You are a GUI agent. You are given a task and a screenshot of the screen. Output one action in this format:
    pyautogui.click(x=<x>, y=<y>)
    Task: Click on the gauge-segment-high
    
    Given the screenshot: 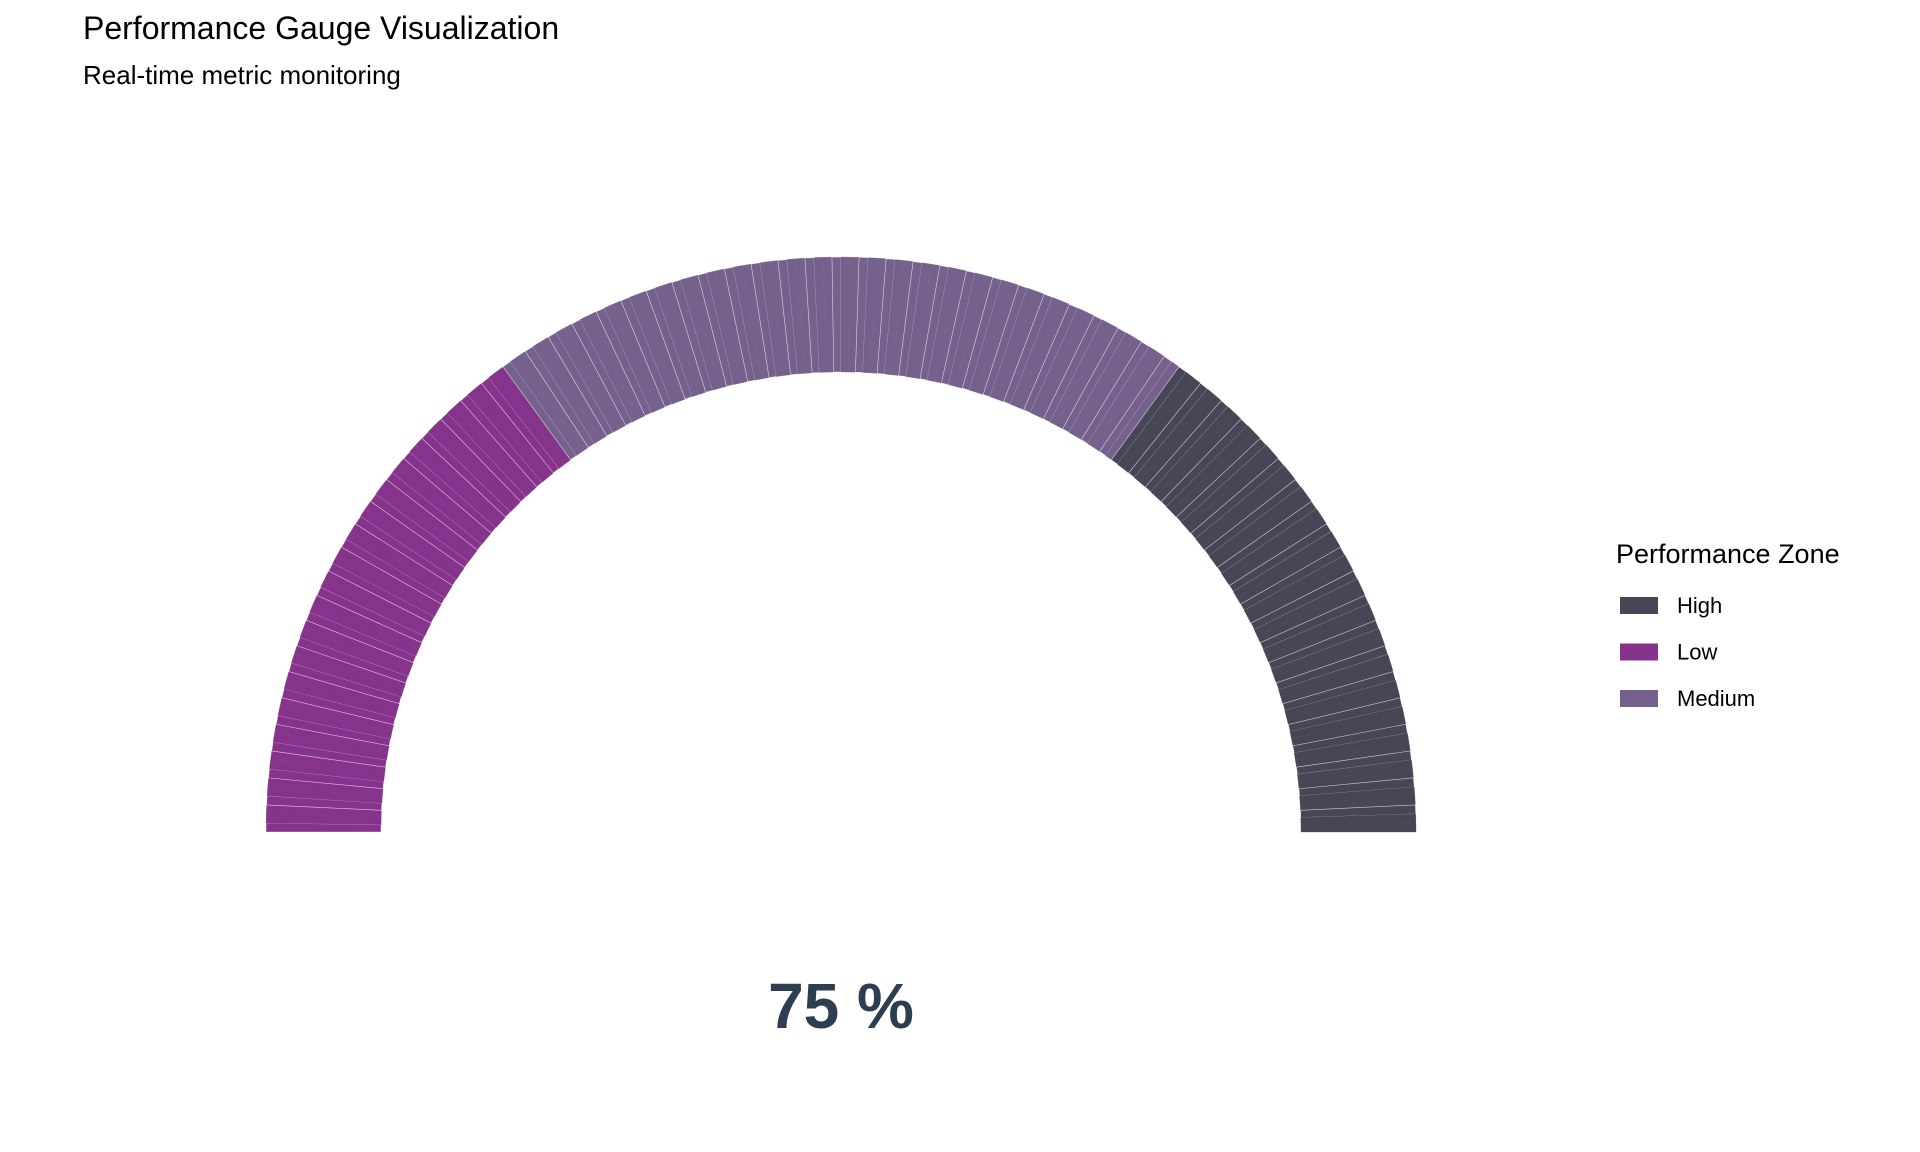 What is the action you would take?
    pyautogui.click(x=1358, y=827)
    